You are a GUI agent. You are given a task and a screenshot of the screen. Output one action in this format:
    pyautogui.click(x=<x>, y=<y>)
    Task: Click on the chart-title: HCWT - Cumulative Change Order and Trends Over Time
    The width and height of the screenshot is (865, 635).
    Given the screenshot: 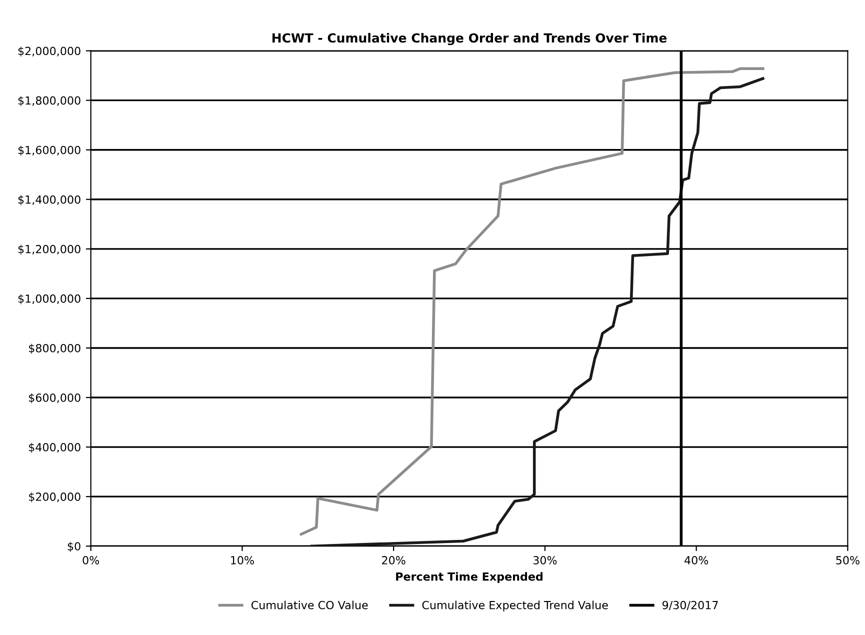 What is the action you would take?
    pyautogui.click(x=469, y=39)
    